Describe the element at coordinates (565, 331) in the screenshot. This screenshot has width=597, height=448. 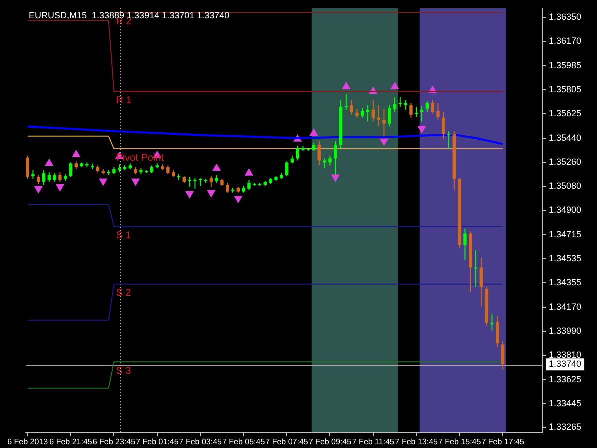
I see `y-tick-label: 1.33990` at that location.